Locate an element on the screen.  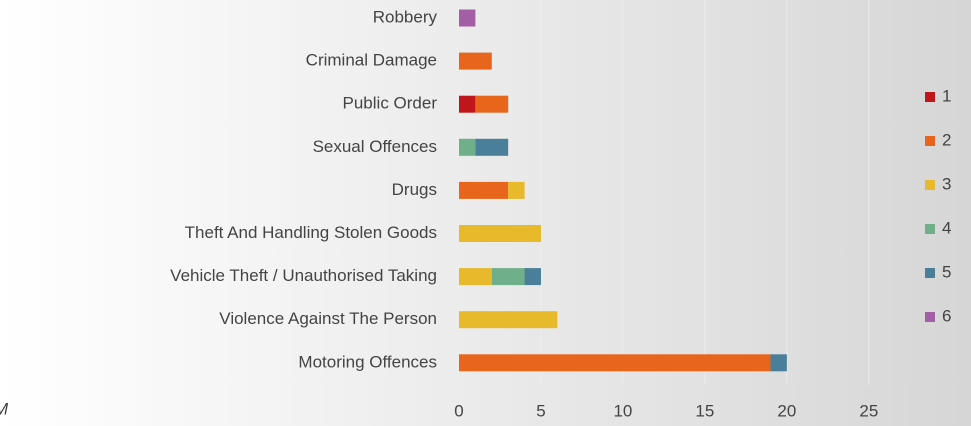
x-tick-label: 0 is located at coordinates (458, 410).